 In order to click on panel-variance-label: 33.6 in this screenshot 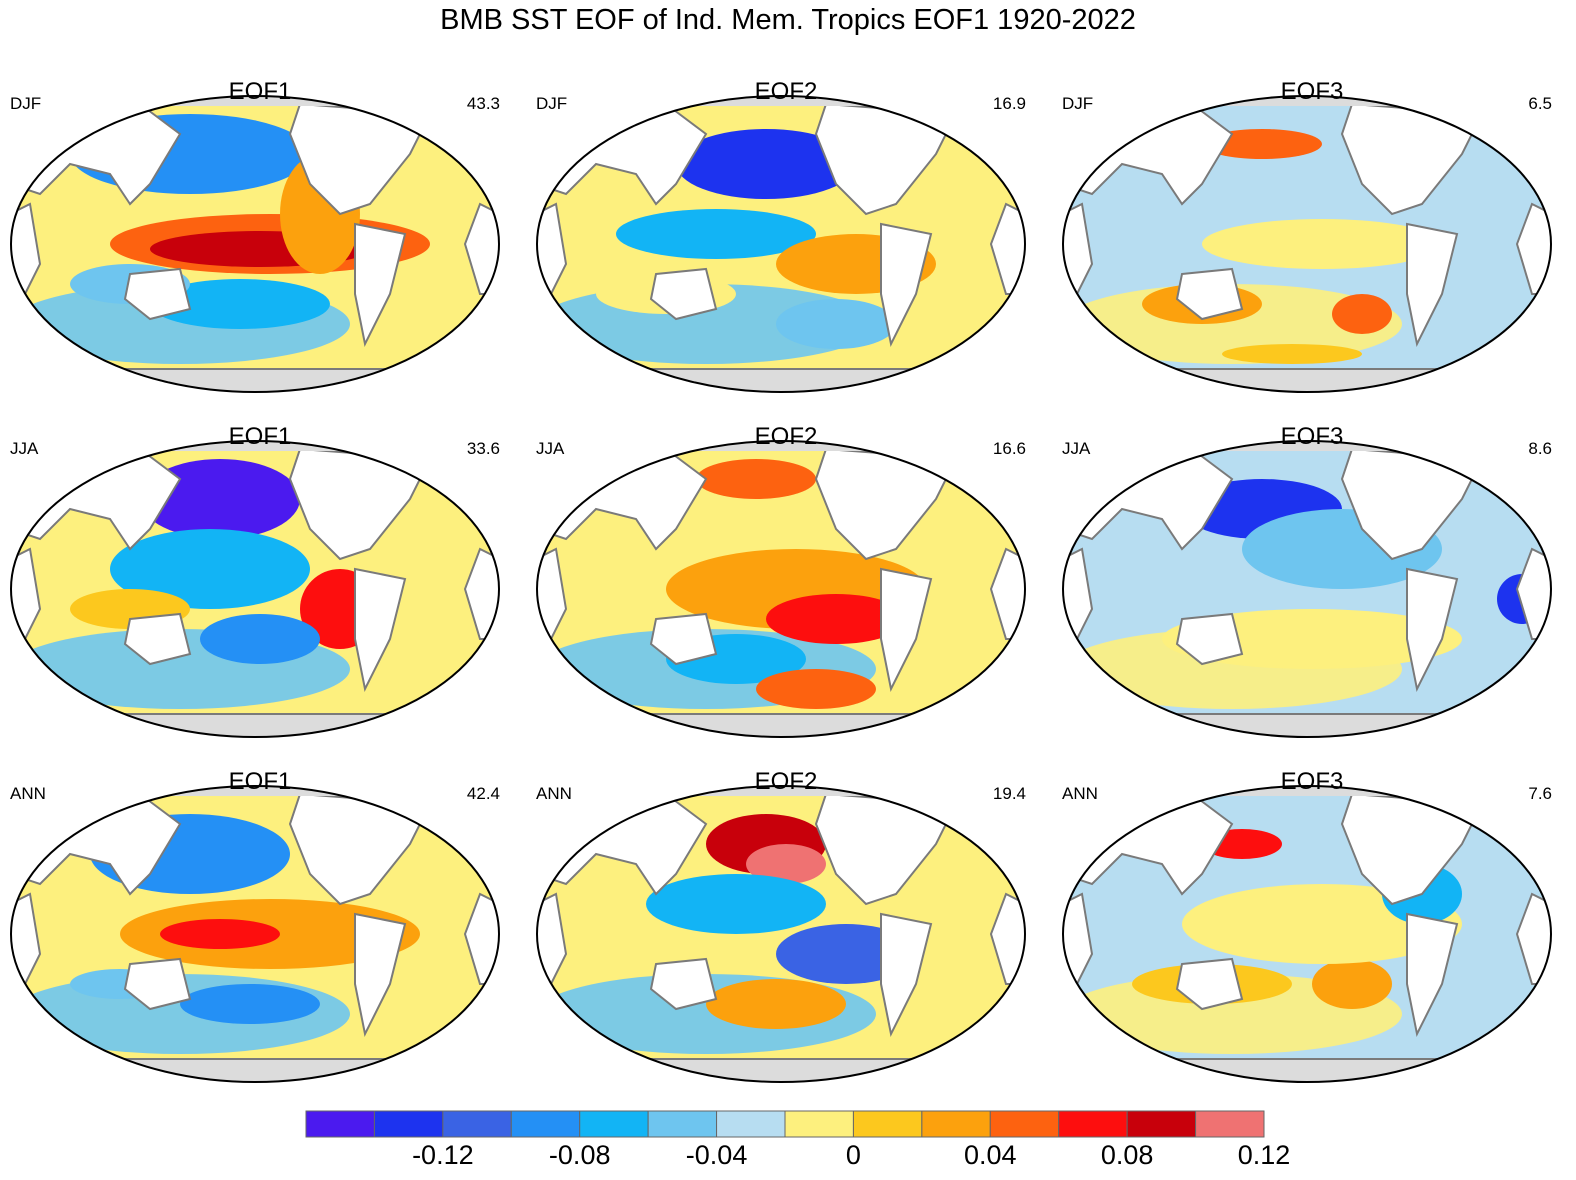, I will do `click(483, 448)`.